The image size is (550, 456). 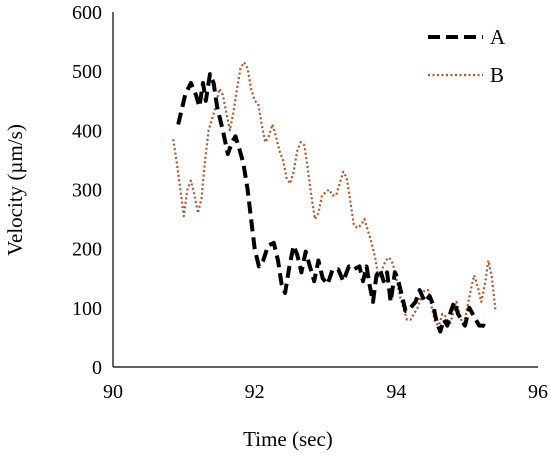 I want to click on y-tick-label: 400, so click(x=87, y=131).